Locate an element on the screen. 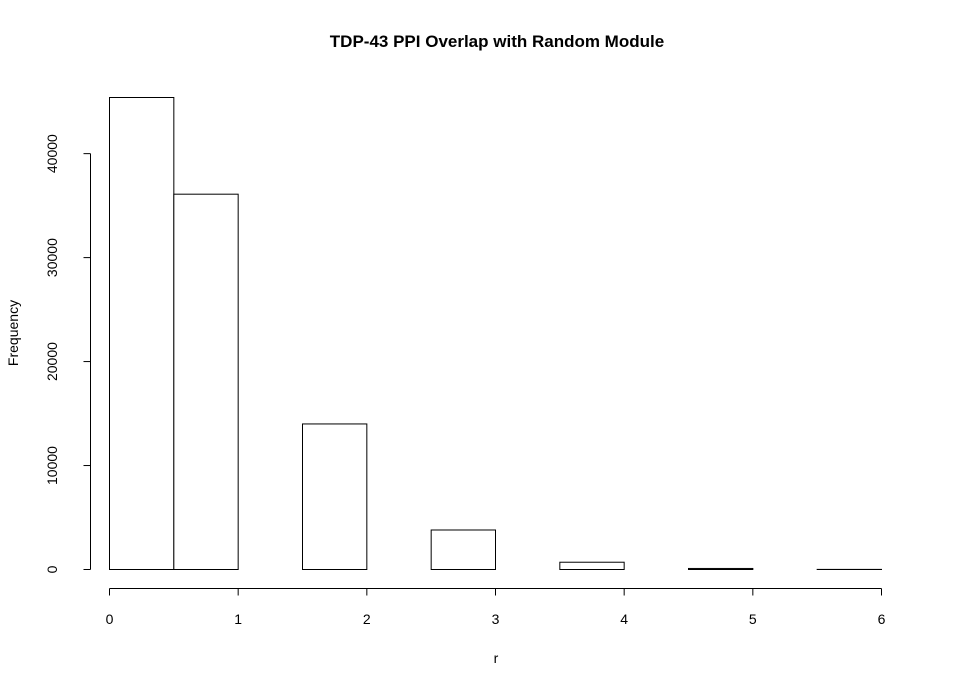 The height and width of the screenshot is (686, 953). y-axis: 0 10000 20000 30000 40000 is located at coordinates (67, 353).